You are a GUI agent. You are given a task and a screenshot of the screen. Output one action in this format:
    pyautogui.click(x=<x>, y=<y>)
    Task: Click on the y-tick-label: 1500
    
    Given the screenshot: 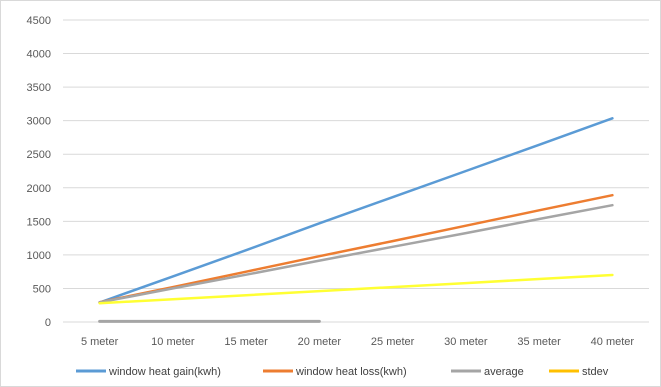 What is the action you would take?
    pyautogui.click(x=39, y=222)
    